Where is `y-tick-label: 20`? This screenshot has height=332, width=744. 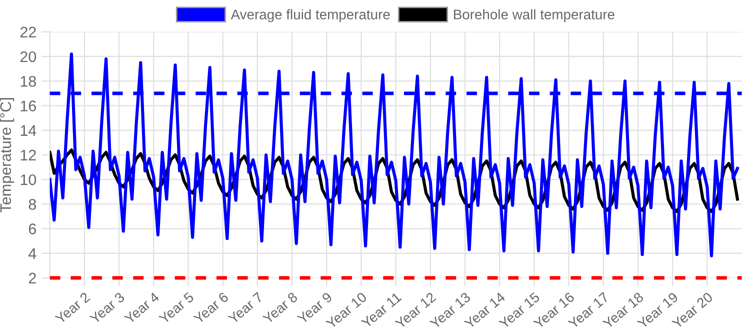
y-tick-label: 20 is located at coordinates (28, 56).